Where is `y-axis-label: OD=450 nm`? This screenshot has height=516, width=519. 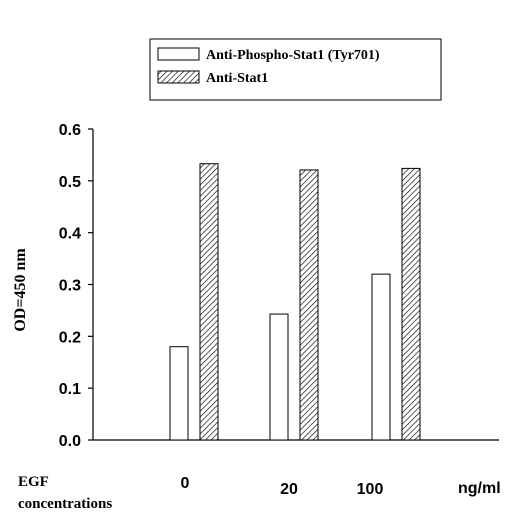
y-axis-label: OD=450 nm is located at coordinates (20, 290).